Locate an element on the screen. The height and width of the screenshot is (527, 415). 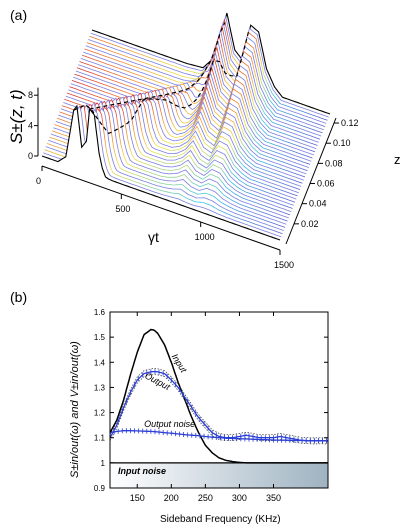
panel-b-x-axis-label: Sideband Frequency (KHz) is located at coordinates (220, 519).